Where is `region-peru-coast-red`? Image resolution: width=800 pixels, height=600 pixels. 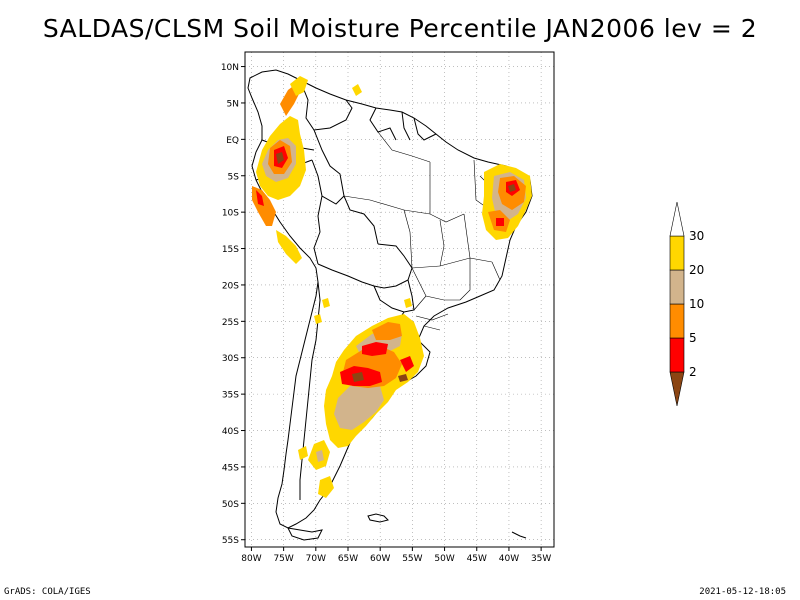
region-peru-coast-red is located at coordinates (260, 198).